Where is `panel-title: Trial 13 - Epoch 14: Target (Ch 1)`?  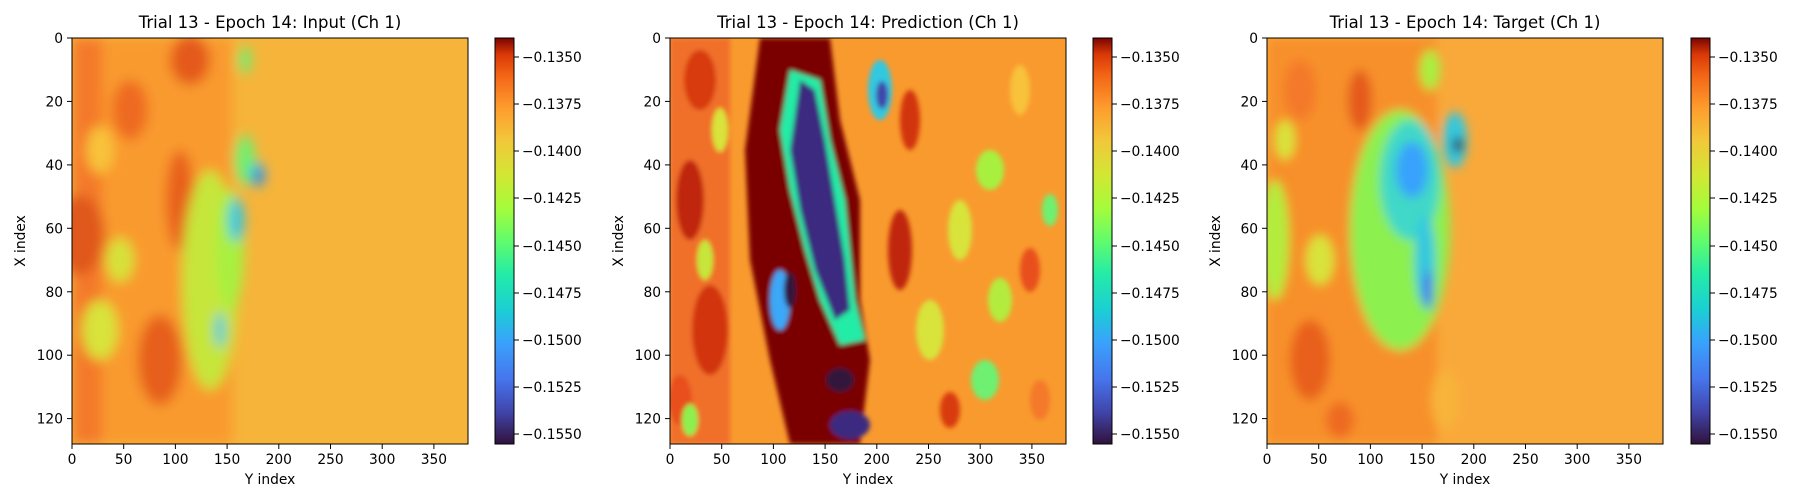
panel-title: Trial 13 - Epoch 14: Target (Ch 1) is located at coordinates (1465, 22).